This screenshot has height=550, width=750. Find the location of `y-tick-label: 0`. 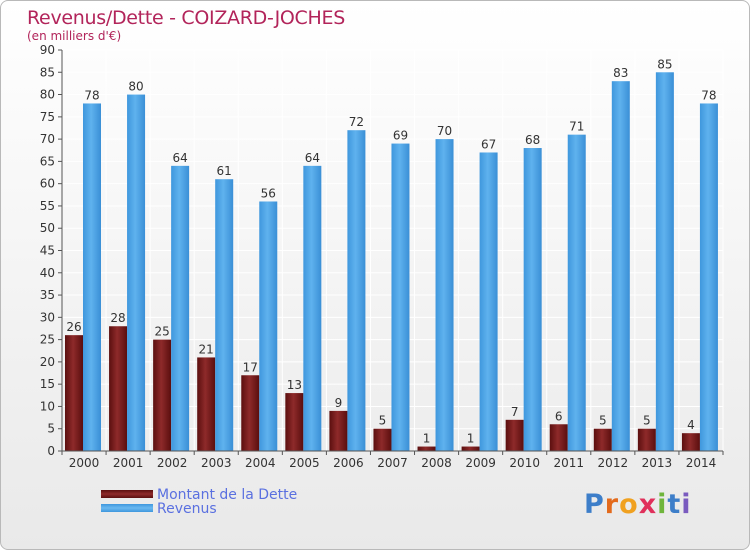

y-tick-label: 0 is located at coordinates (51, 451).